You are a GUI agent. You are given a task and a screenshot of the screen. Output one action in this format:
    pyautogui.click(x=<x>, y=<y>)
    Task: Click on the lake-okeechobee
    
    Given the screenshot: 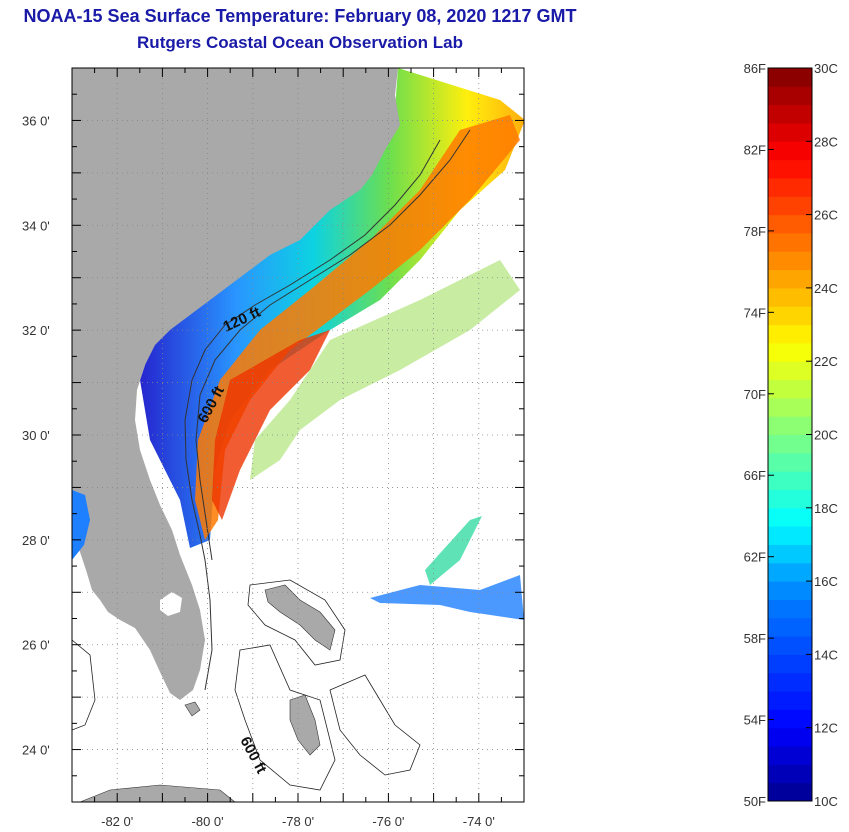 What is the action you would take?
    pyautogui.click(x=171, y=604)
    